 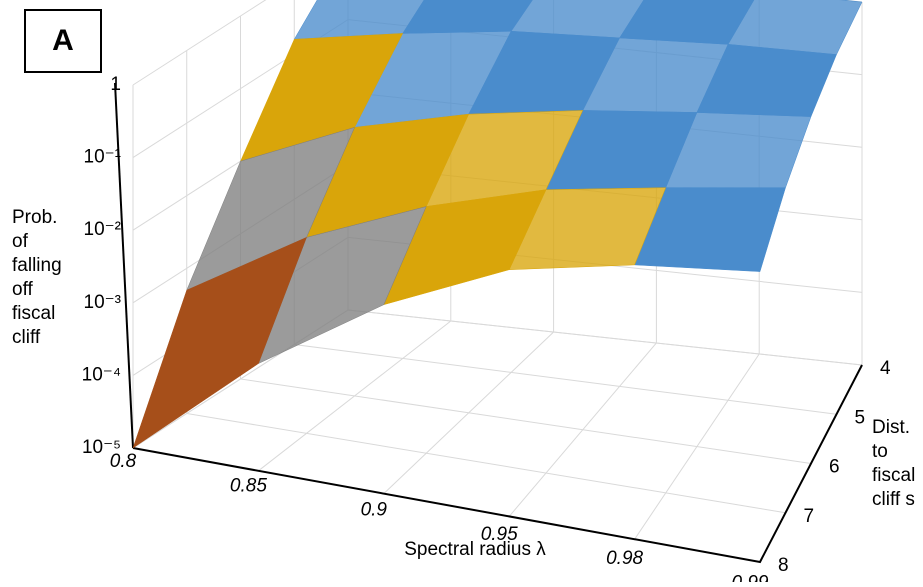 What do you see at coordinates (103, 302) in the screenshot?
I see `z-tick-label: 10⁻³` at bounding box center [103, 302].